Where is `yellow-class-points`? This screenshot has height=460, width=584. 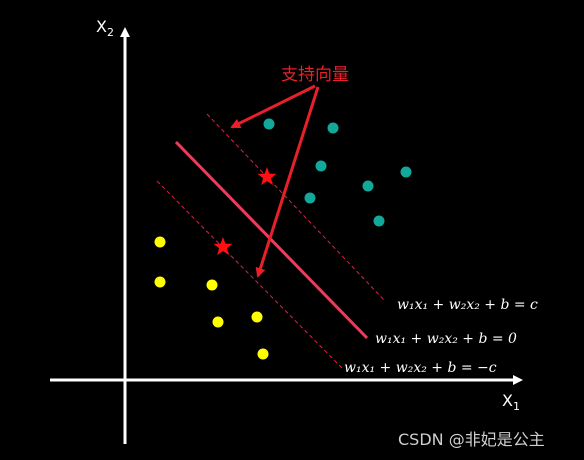
yellow-class-points is located at coordinates (211, 298).